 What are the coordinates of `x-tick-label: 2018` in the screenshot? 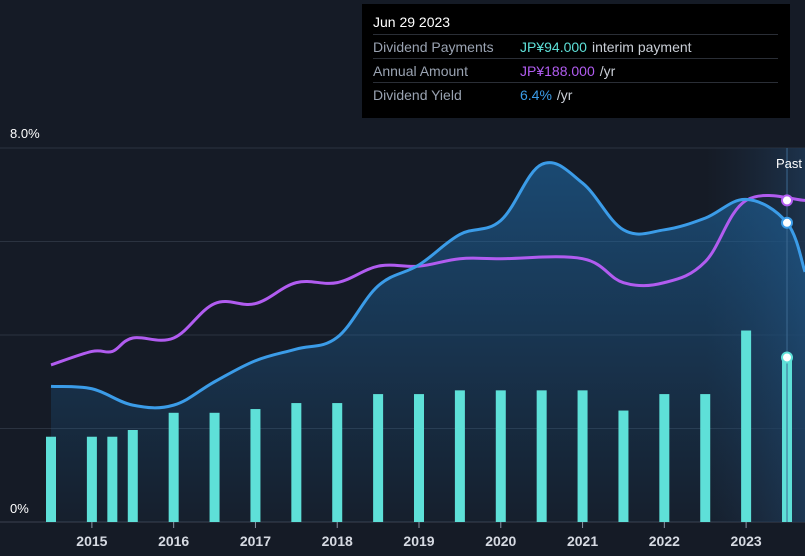 It's located at (337, 541).